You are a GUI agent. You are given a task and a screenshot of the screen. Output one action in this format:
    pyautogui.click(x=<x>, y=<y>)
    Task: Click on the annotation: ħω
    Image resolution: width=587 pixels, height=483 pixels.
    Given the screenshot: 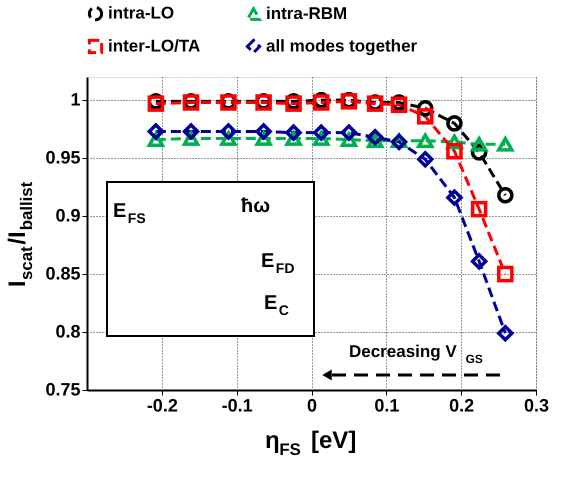 What is the action you would take?
    pyautogui.click(x=255, y=206)
    